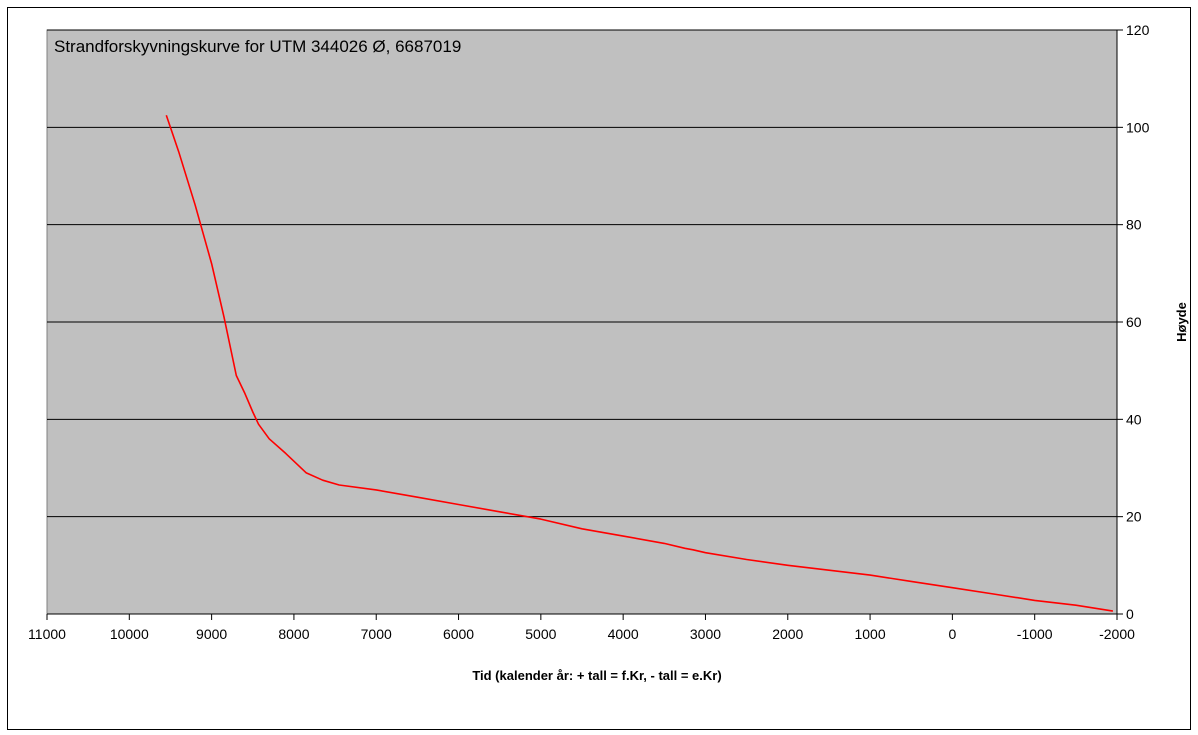 The image size is (1198, 735). Describe the element at coordinates (293, 634) in the screenshot. I see `x-tick-label: 8000` at that location.